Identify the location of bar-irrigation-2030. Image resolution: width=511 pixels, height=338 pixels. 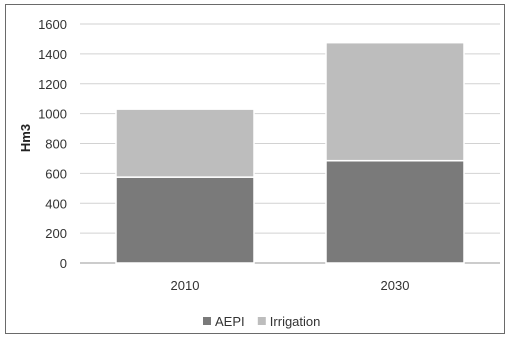
(395, 101).